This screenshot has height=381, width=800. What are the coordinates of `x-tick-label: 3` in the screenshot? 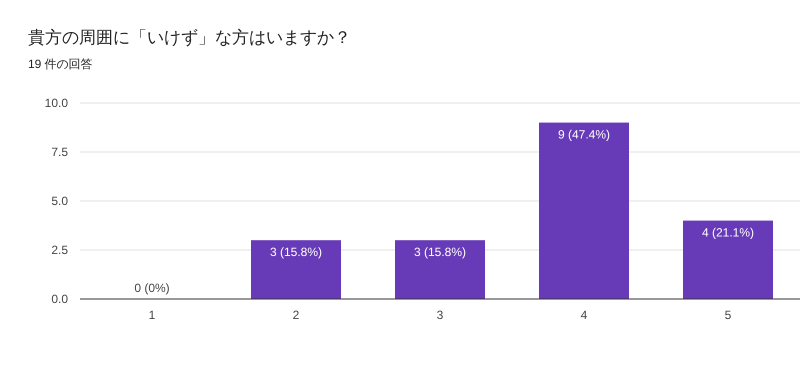 It's located at (440, 315).